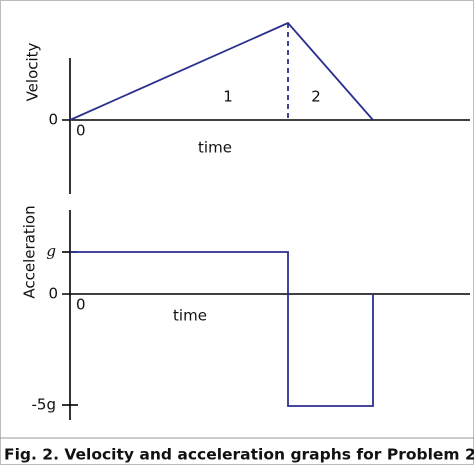 The width and height of the screenshot is (474, 465). I want to click on y-tick-label: g, so click(51, 251).